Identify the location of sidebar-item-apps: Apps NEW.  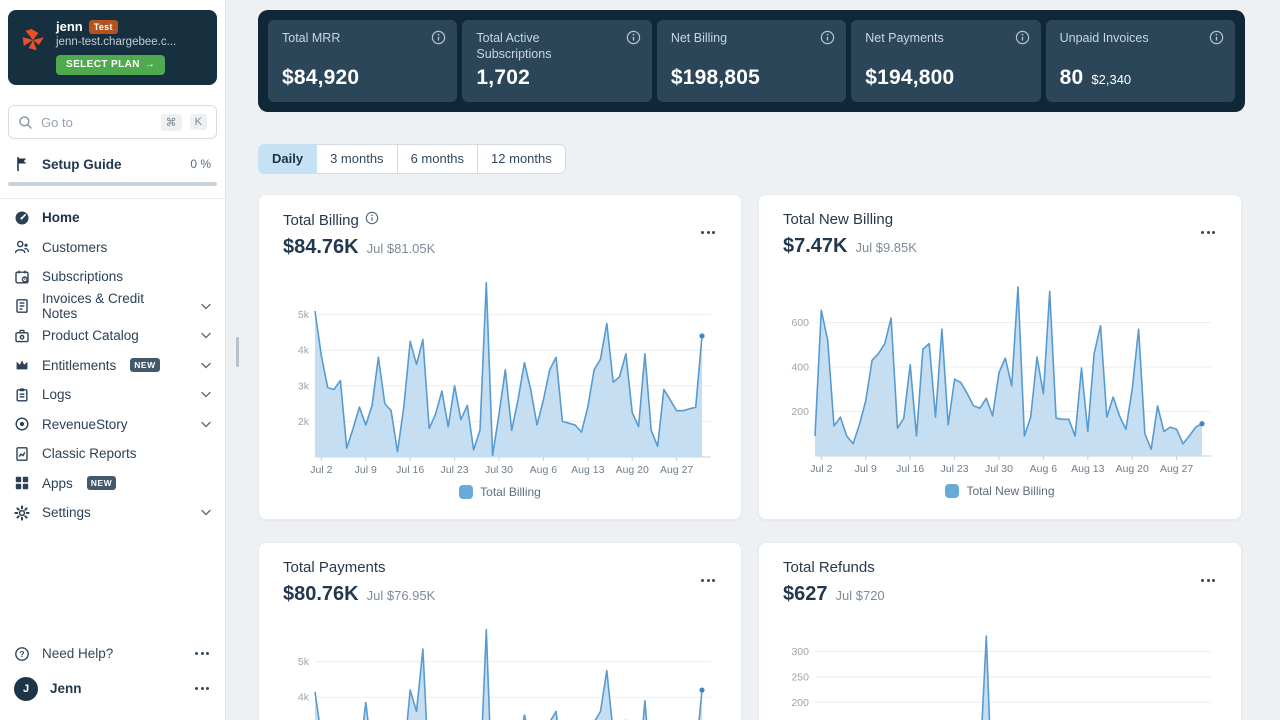
(112, 484).